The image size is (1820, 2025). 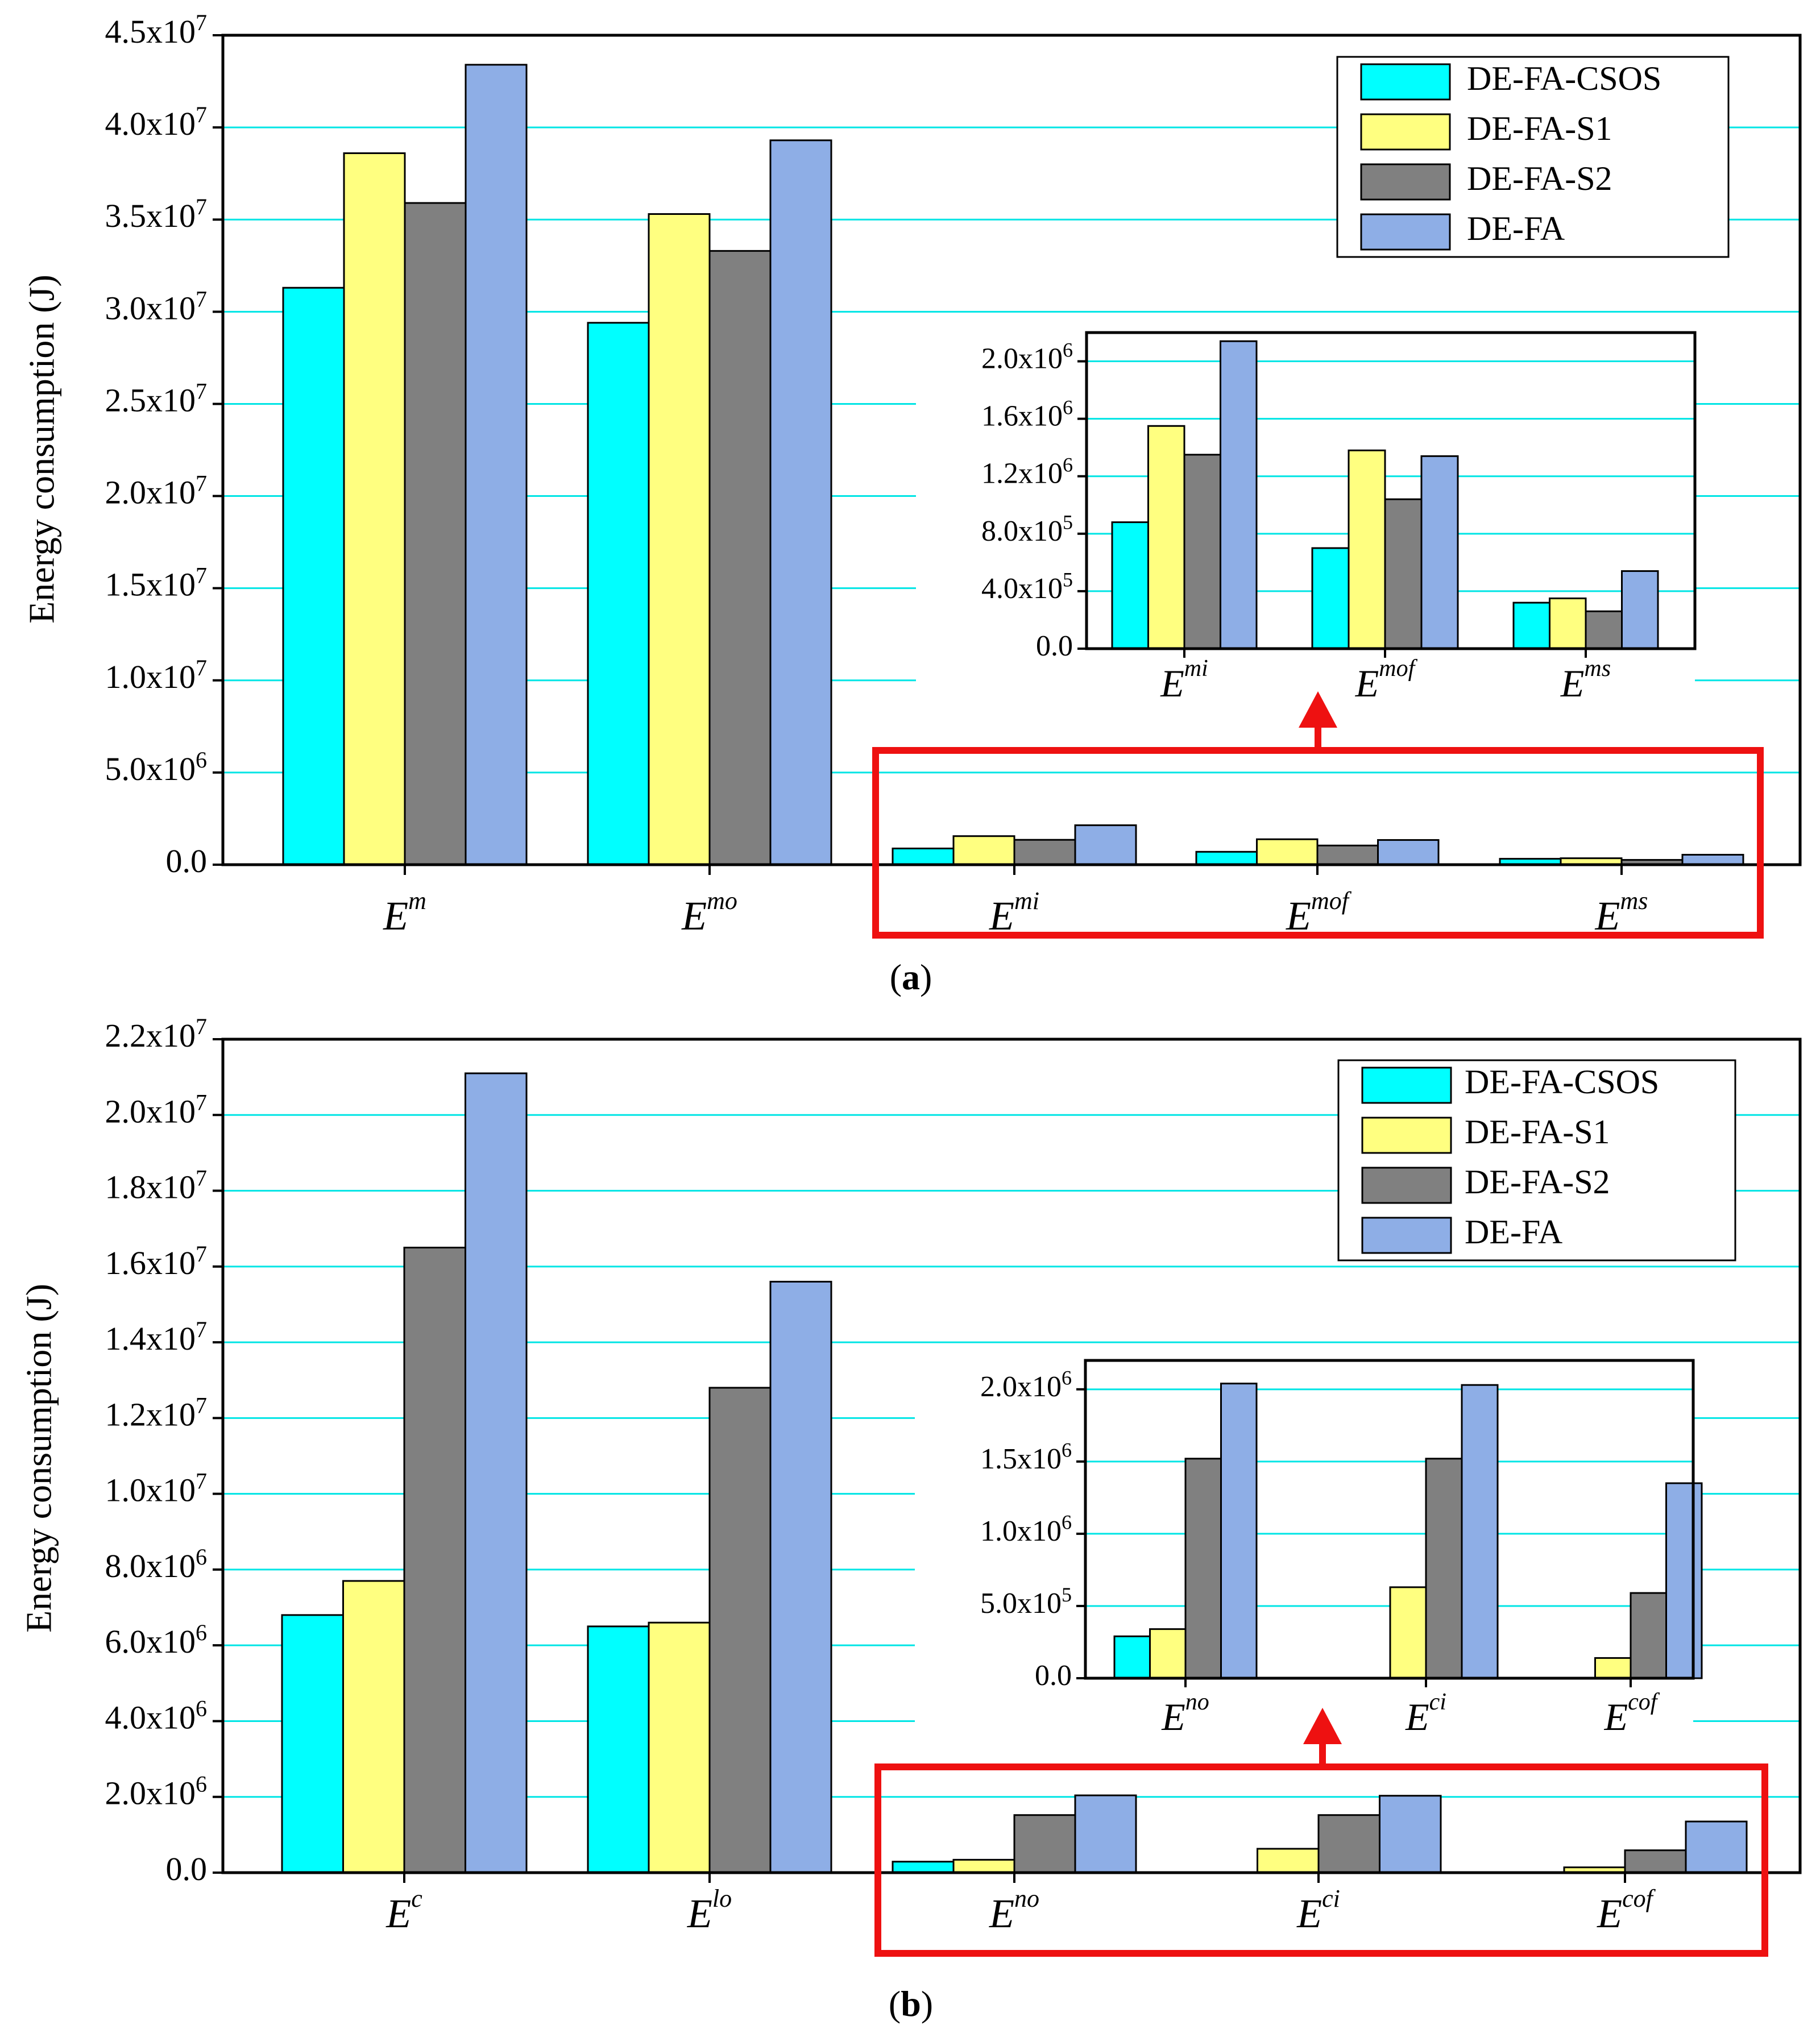 I want to click on y-tick-label: 3.5x10⁷, so click(x=156, y=214).